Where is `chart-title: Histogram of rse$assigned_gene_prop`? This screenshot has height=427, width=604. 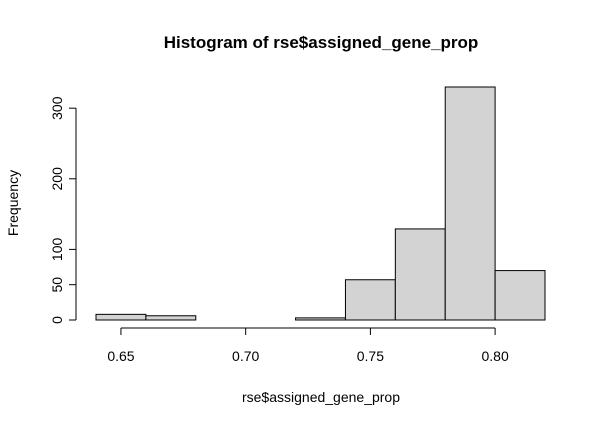 chart-title: Histogram of rse$assigned_gene_prop is located at coordinates (321, 42).